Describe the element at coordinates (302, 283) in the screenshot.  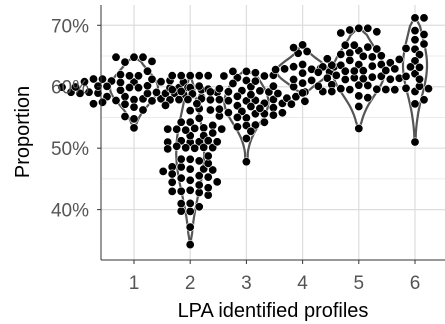
I see `x-tick-label: 4` at that location.